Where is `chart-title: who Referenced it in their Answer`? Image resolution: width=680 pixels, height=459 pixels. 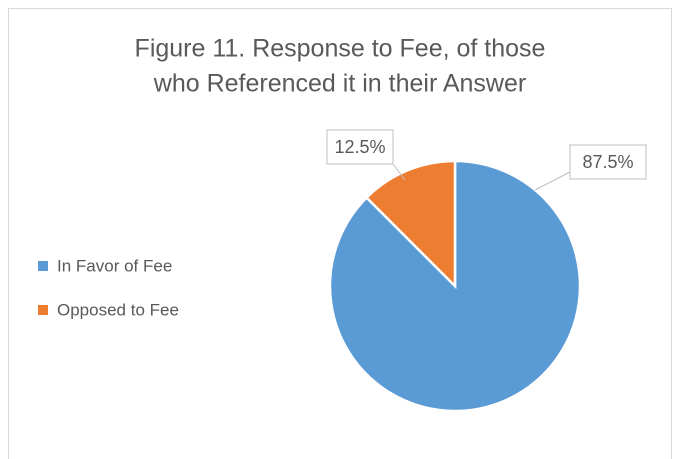 chart-title: who Referenced it in their Answer is located at coordinates (339, 84).